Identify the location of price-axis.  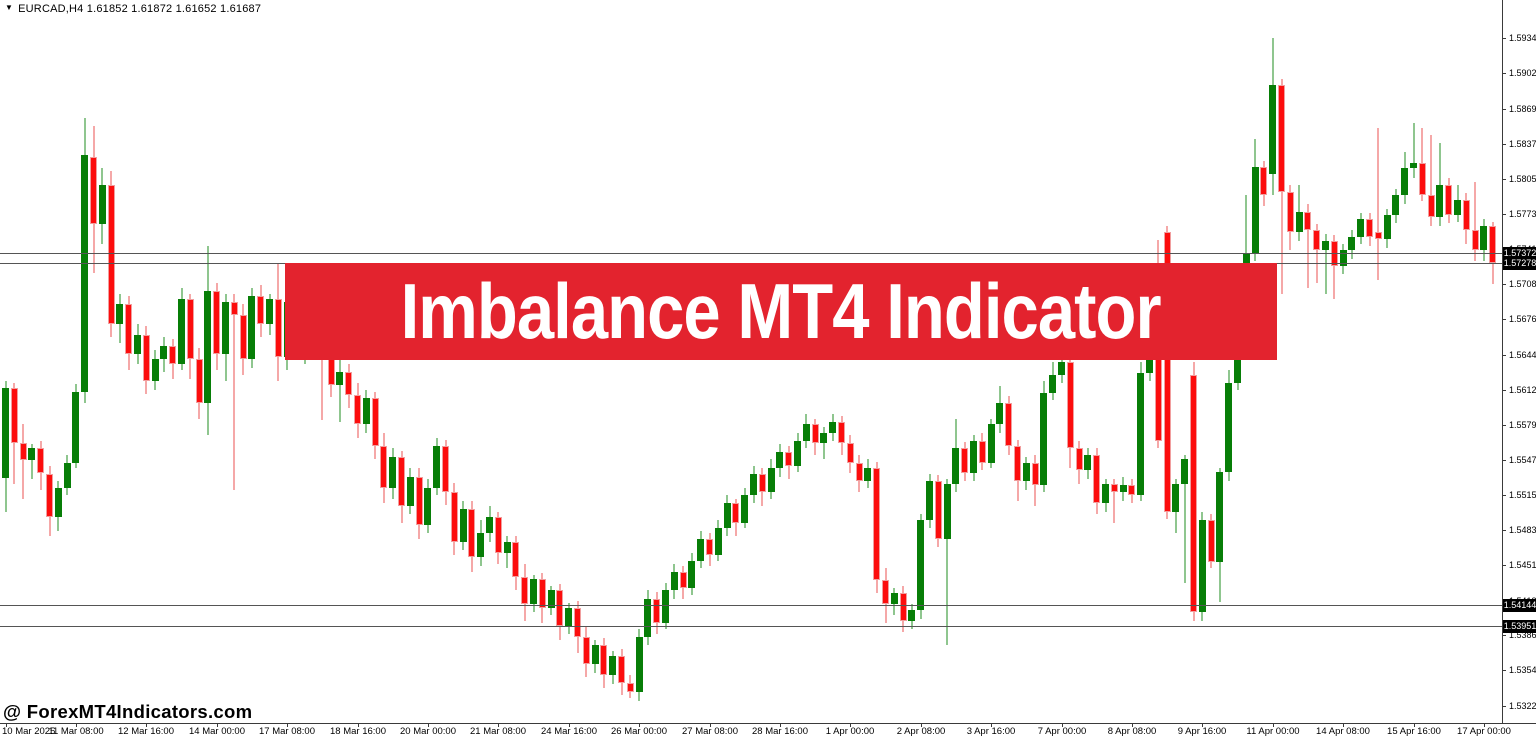
(1502, 361).